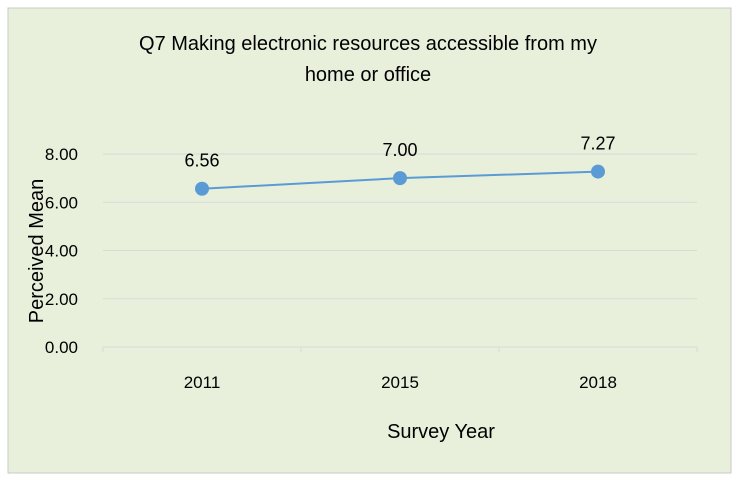  I want to click on x-axis-tick-labels: 2011 2015 2018, so click(400, 382).